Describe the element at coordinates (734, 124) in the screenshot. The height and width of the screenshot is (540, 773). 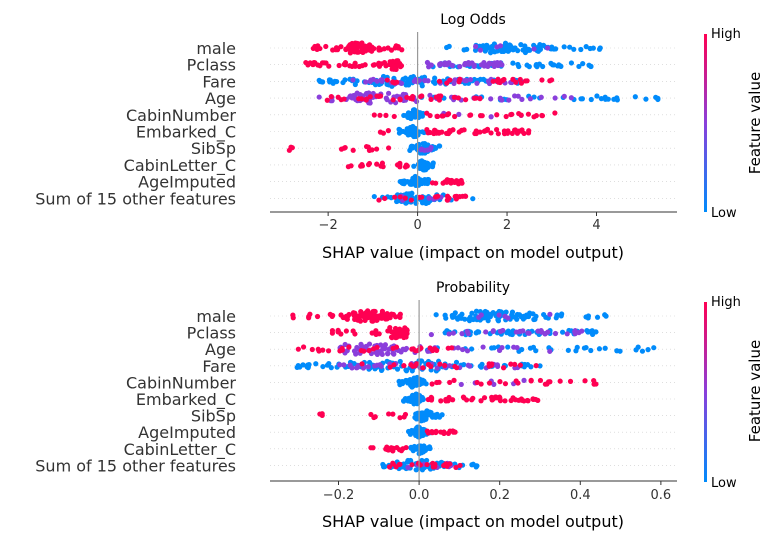
I see `colorbar-top: High Low Feature value` at that location.